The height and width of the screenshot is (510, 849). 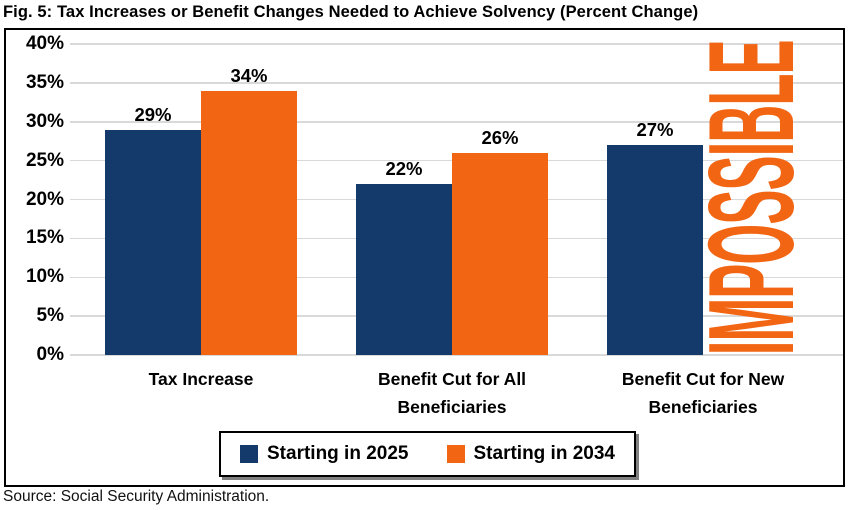 I want to click on y-tick-0%: 0%, so click(x=50, y=354).